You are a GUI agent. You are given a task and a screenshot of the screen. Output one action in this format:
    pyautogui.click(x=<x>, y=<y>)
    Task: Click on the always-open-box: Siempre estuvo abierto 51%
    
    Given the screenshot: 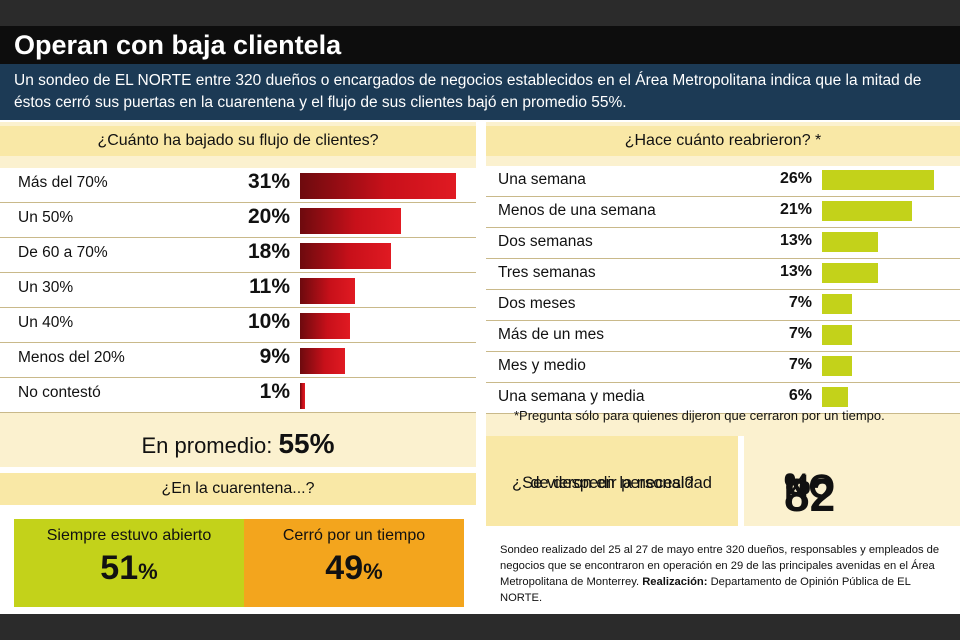 What is the action you would take?
    pyautogui.click(x=129, y=563)
    